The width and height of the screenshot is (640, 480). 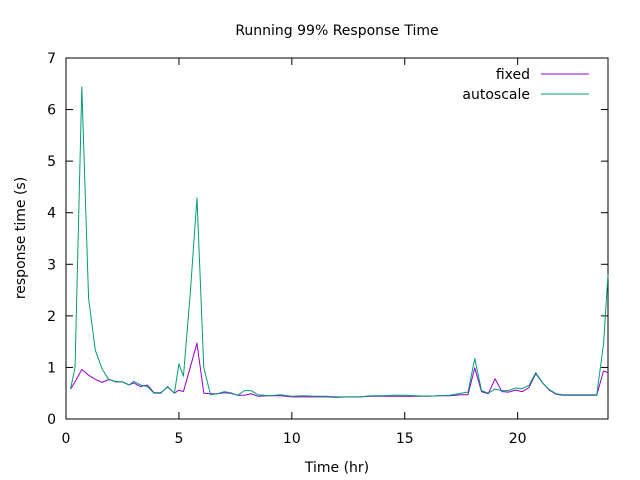 I want to click on legend-label-autoscale: autoscale, so click(x=496, y=95).